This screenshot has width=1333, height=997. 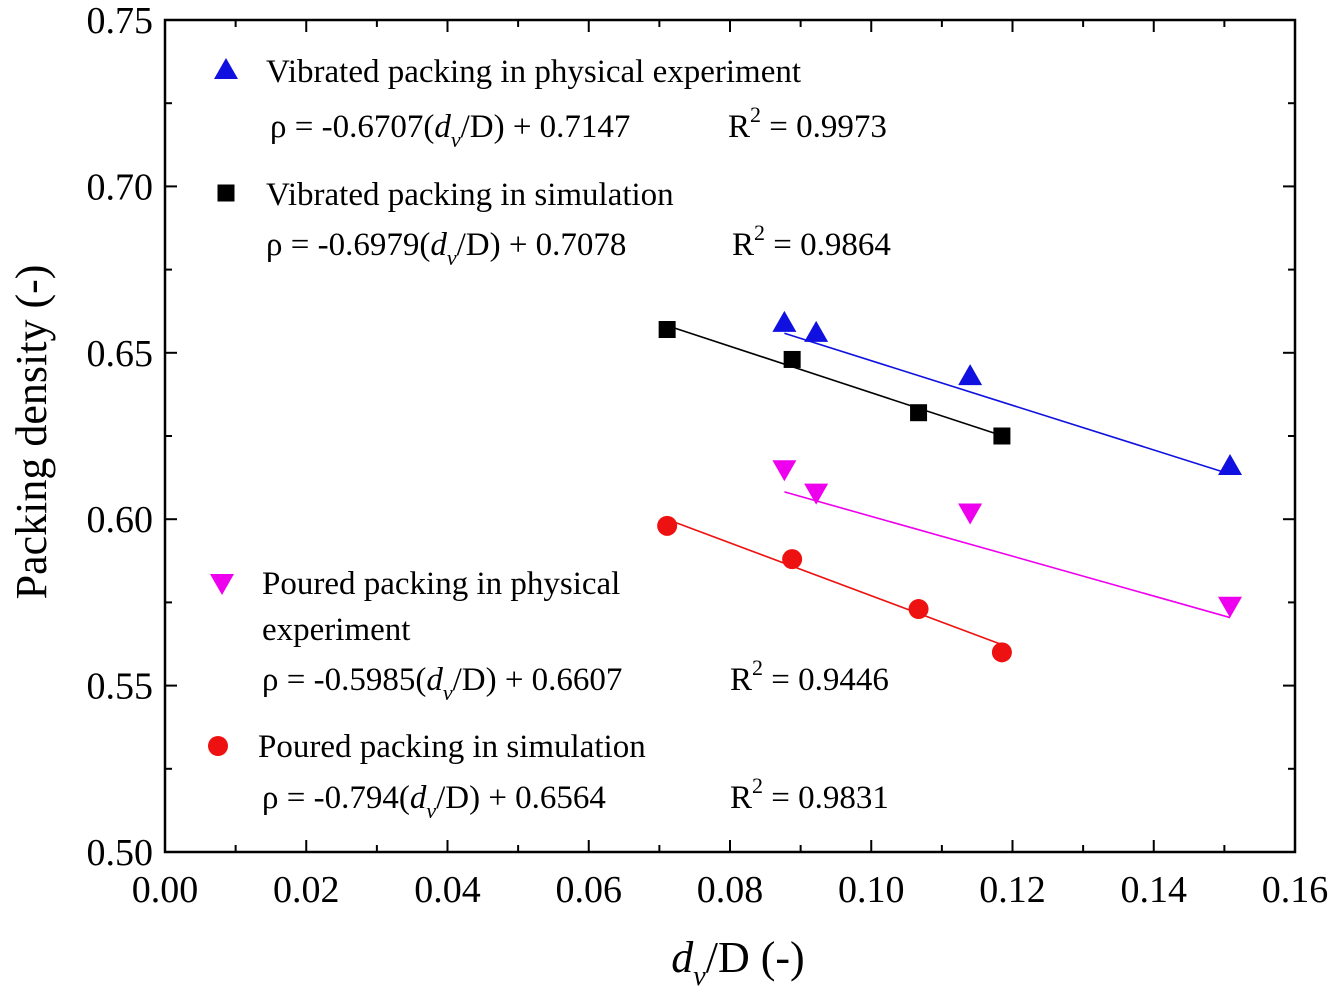 I want to click on x-tick-label: 0.16, so click(x=1295, y=890).